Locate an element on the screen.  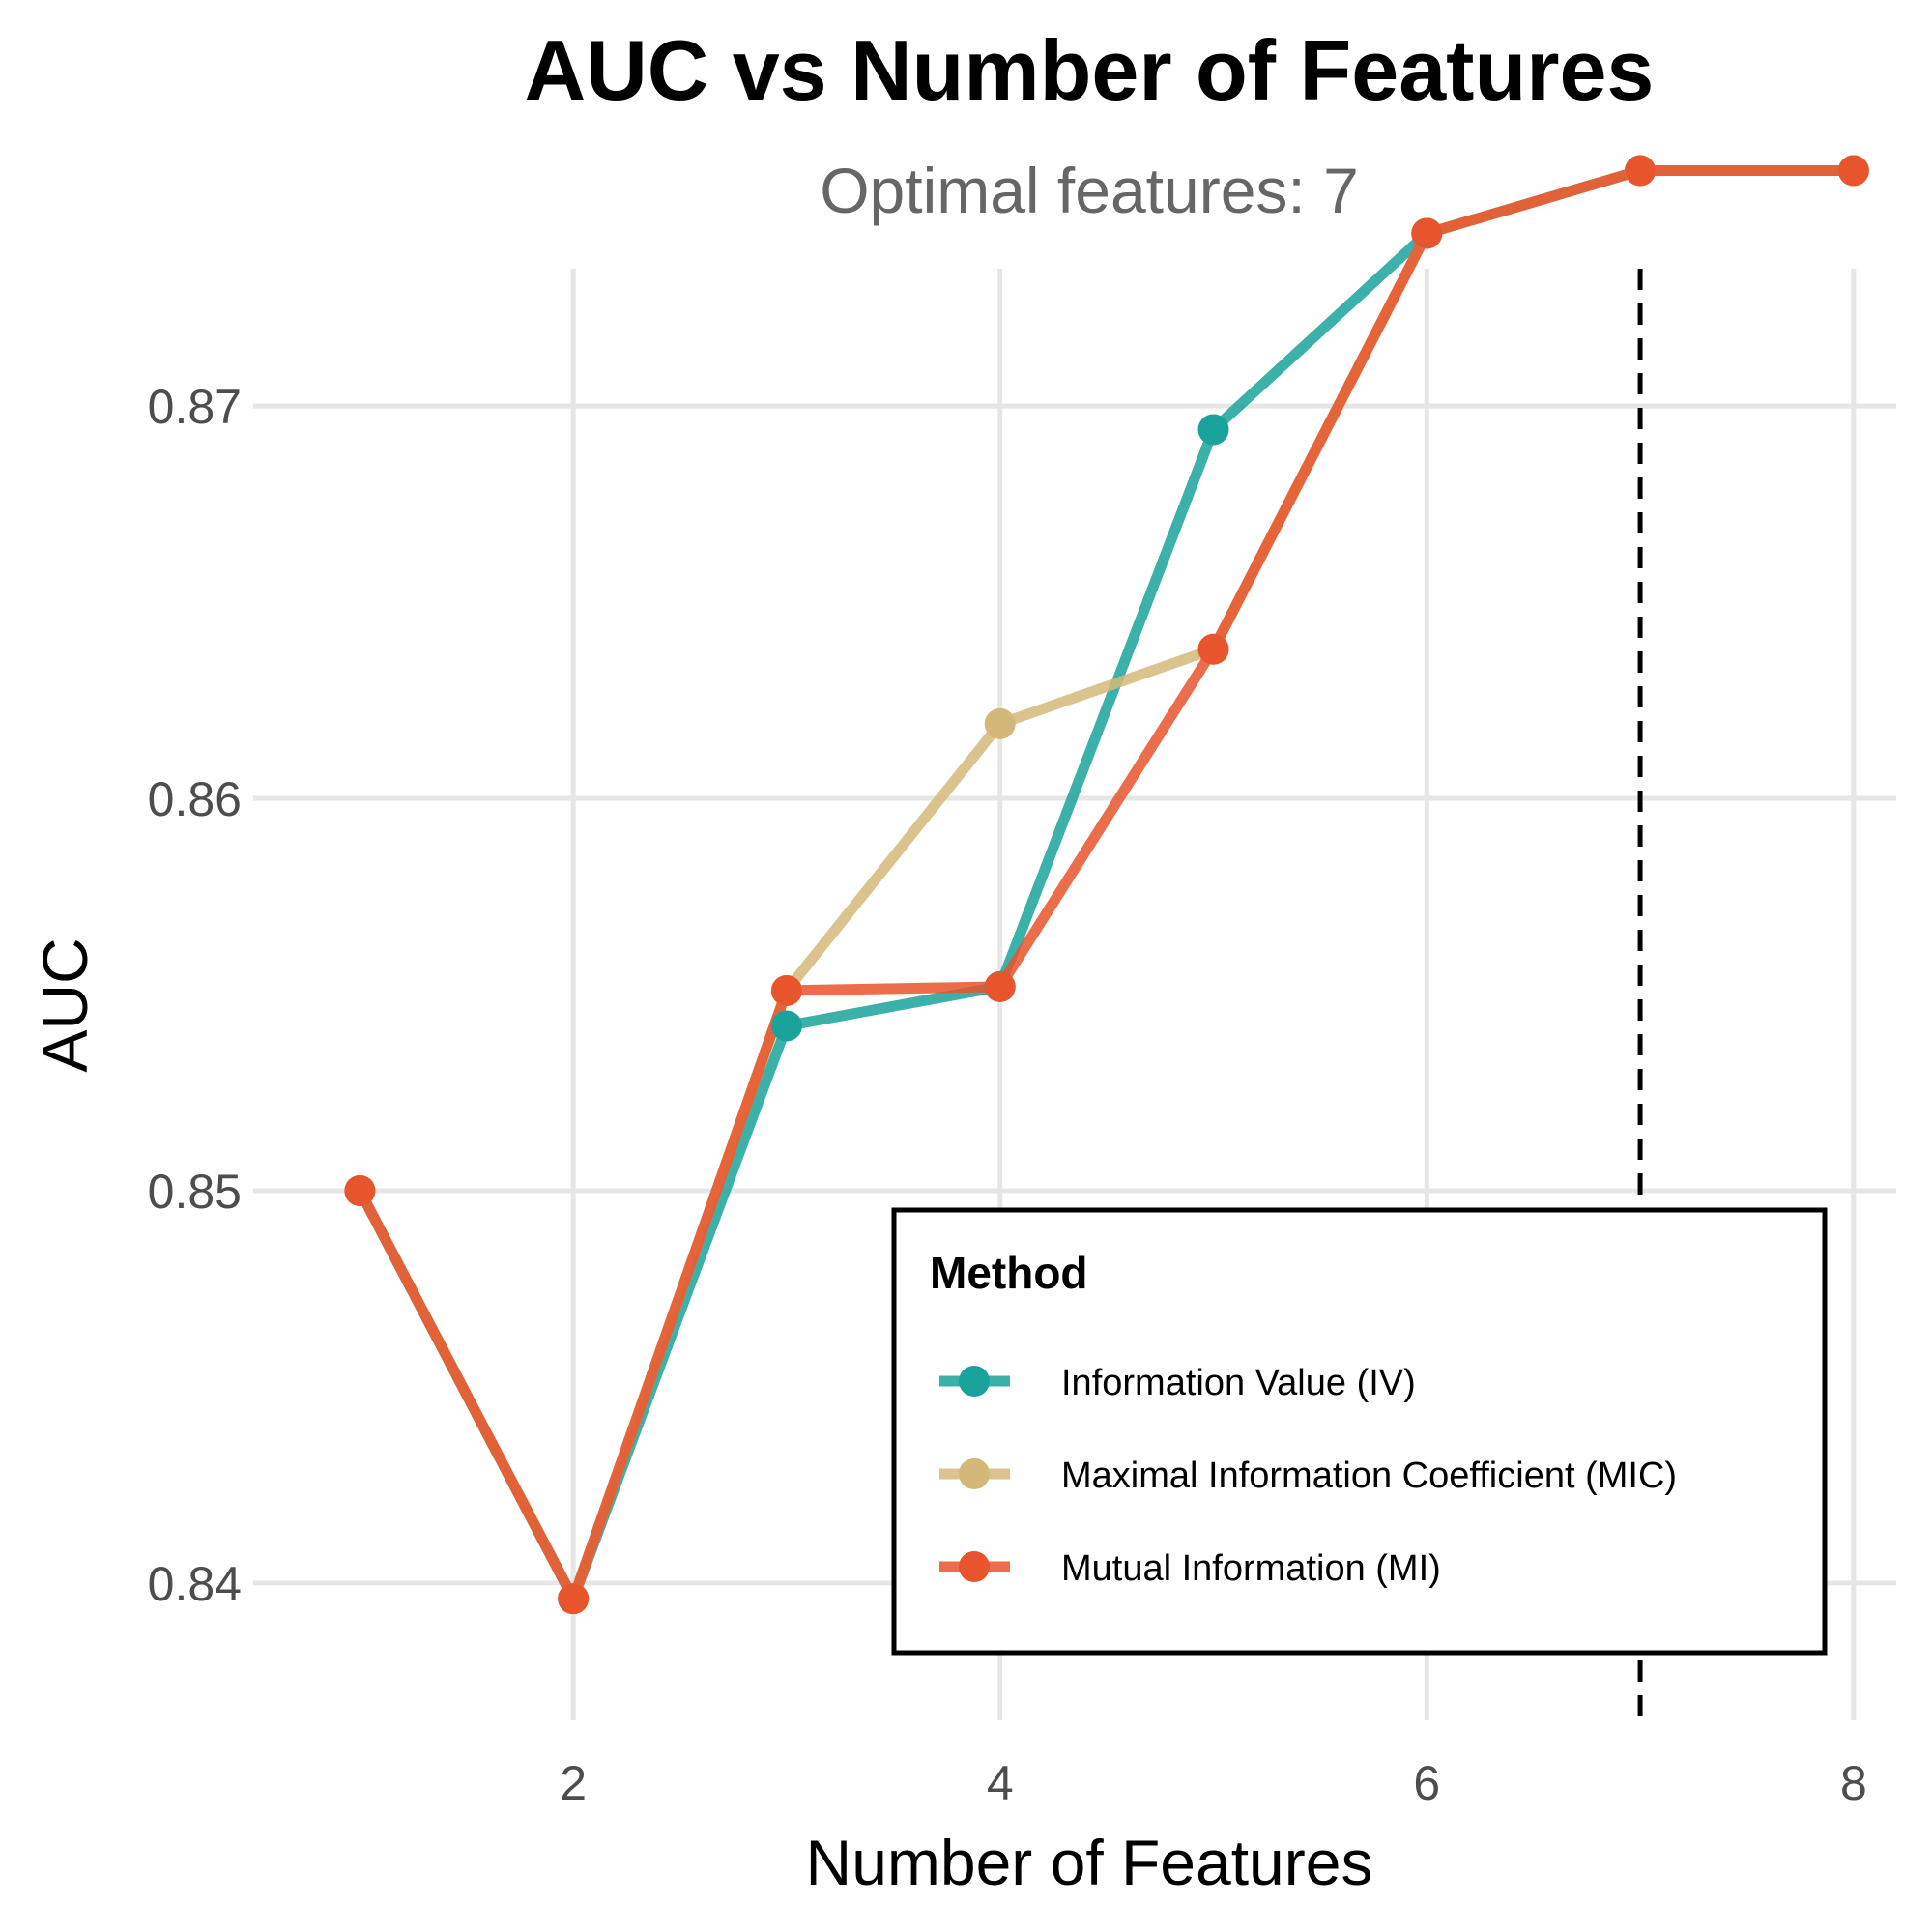
y-tick-label: 0.86 is located at coordinates (195, 799).